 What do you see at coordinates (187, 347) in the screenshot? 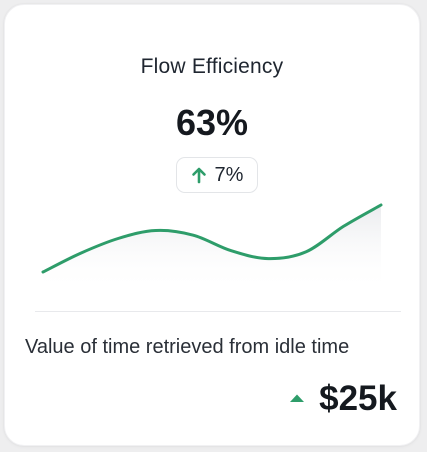
I see `caption-text: Value of time retrieved from idle time` at bounding box center [187, 347].